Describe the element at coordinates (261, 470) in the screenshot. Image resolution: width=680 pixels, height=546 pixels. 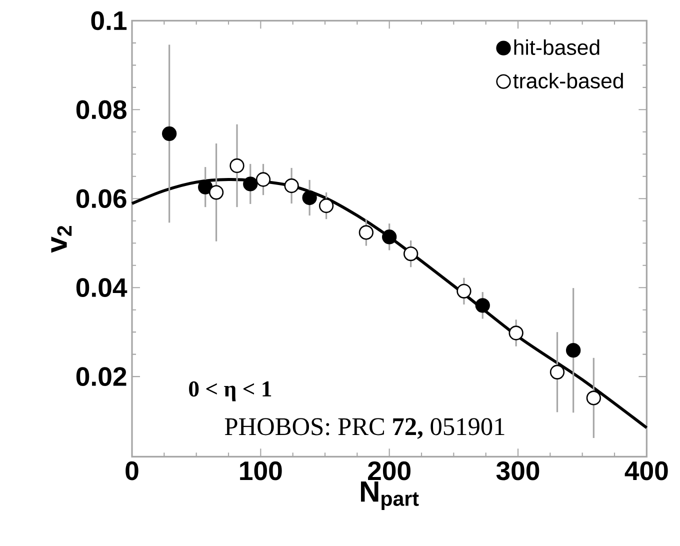
I see `x-tick-label: 100` at that location.